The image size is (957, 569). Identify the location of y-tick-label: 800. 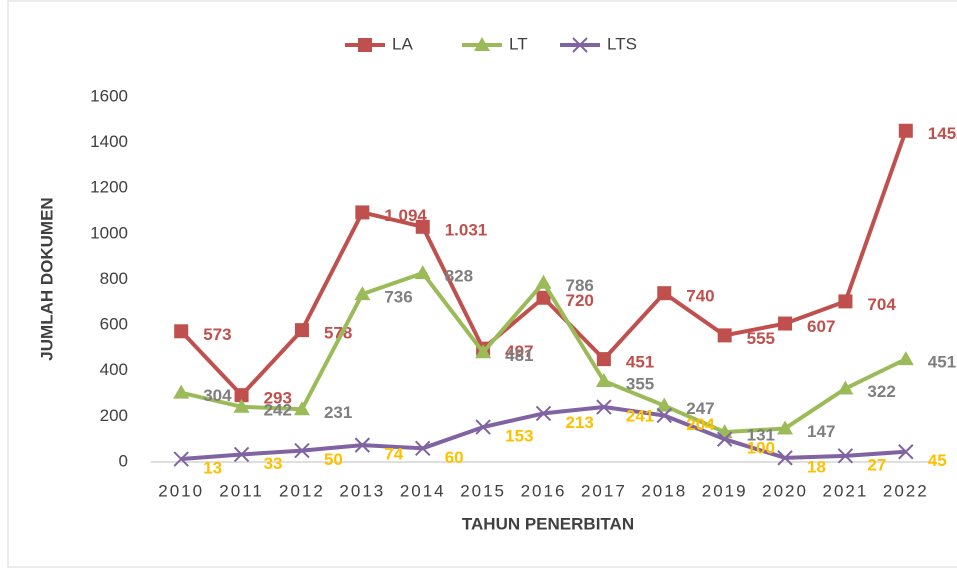
(114, 278).